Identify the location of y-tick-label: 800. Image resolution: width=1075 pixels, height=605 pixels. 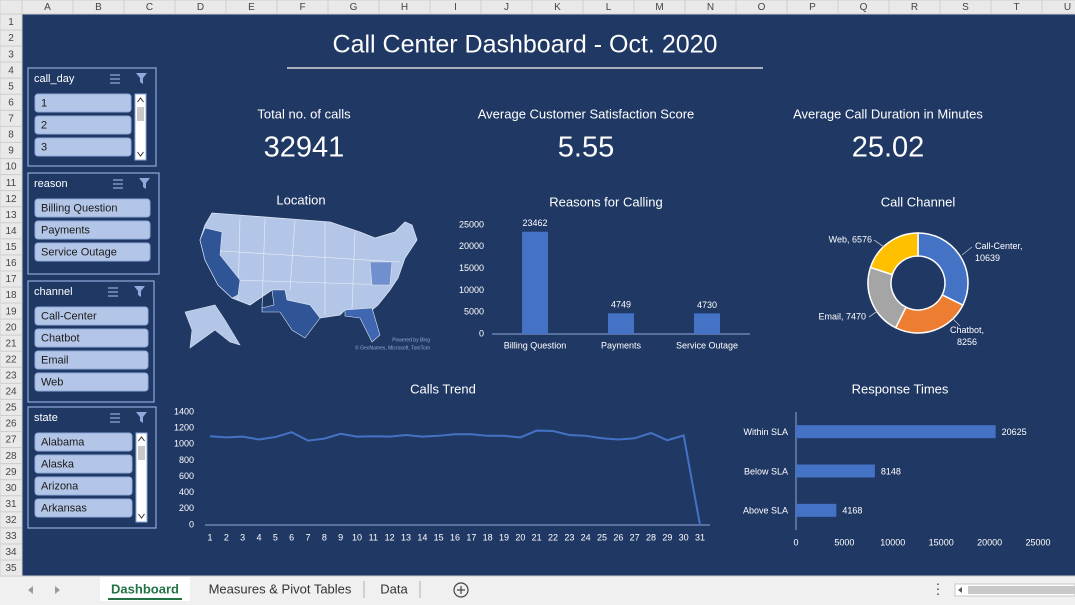
(186, 460).